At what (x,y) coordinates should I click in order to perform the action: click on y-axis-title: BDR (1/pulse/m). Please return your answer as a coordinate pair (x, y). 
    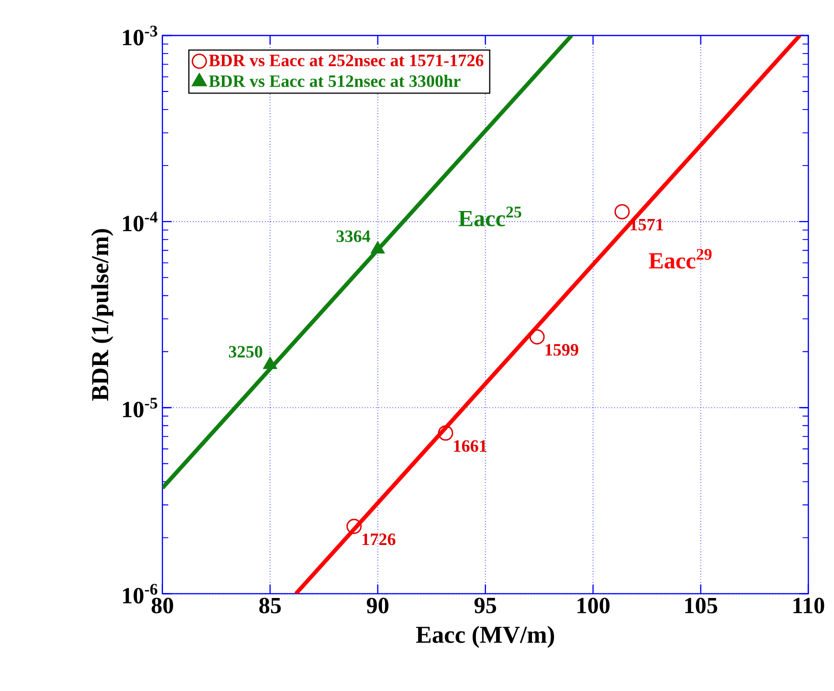
    Looking at the image, I should click on (102, 314).